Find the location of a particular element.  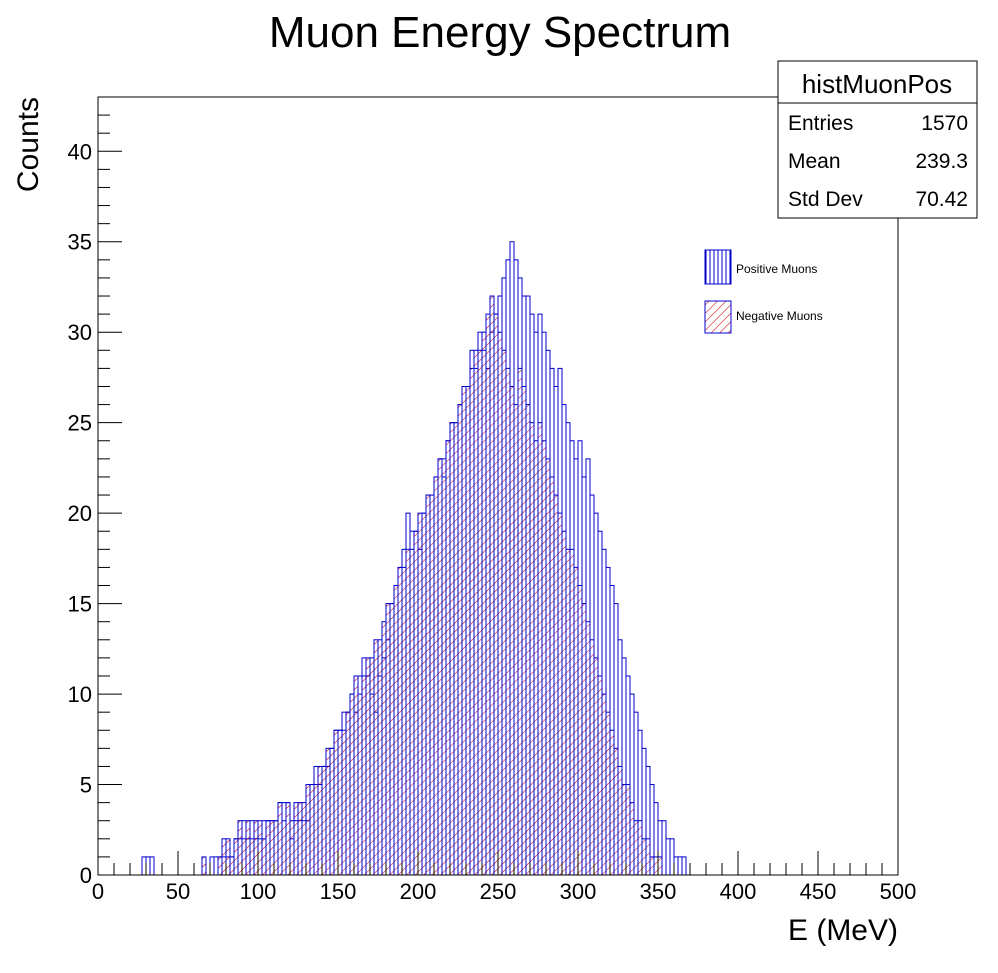

y-axis-ticks: 0 5 10 15 20 25 30 35 40 is located at coordinates (95, 492).